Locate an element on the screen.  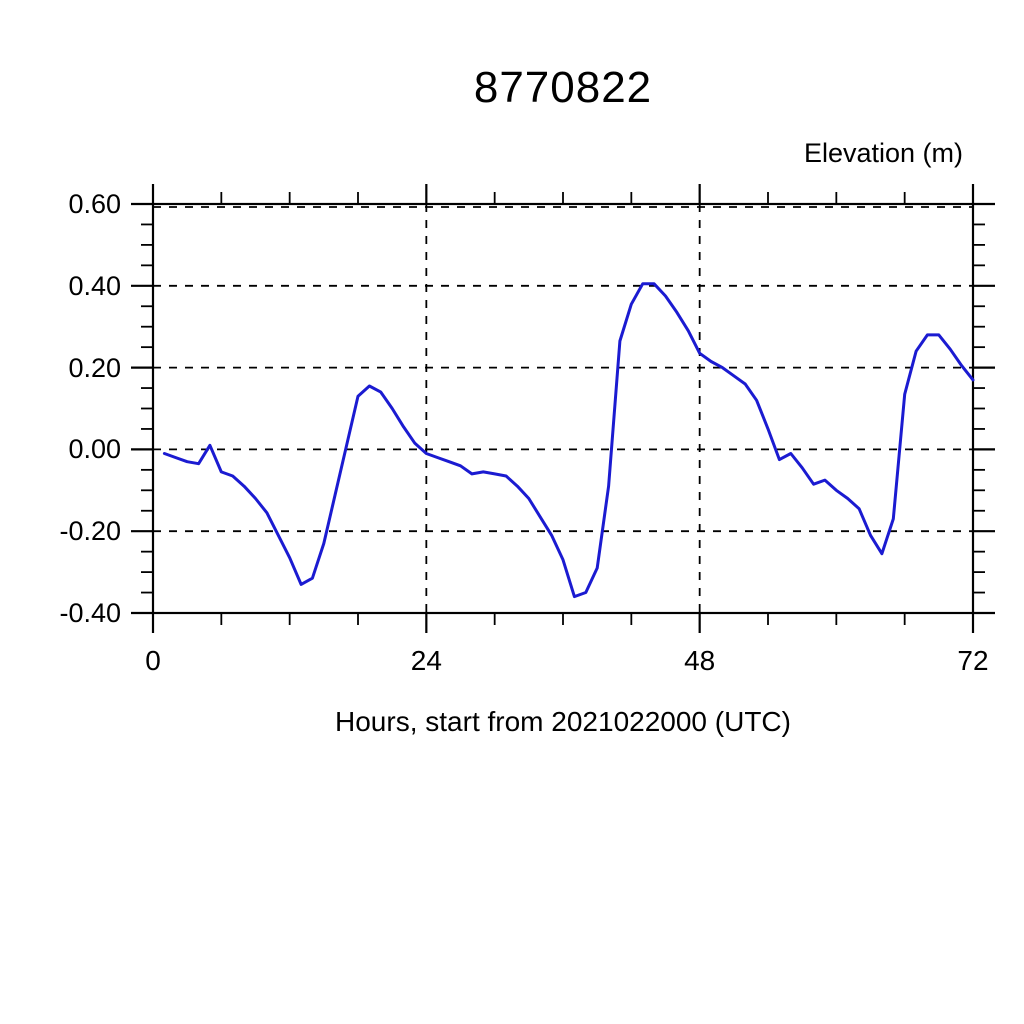
x-tick-label: 72 is located at coordinates (973, 660).